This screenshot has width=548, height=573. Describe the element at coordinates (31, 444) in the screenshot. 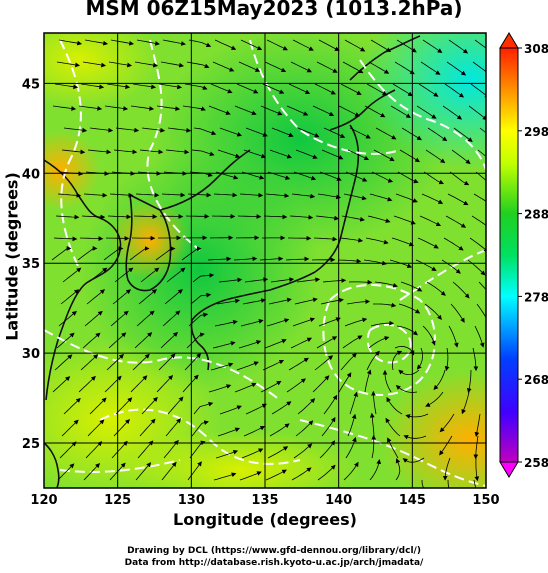

I see `y-tick-label: 25` at that location.